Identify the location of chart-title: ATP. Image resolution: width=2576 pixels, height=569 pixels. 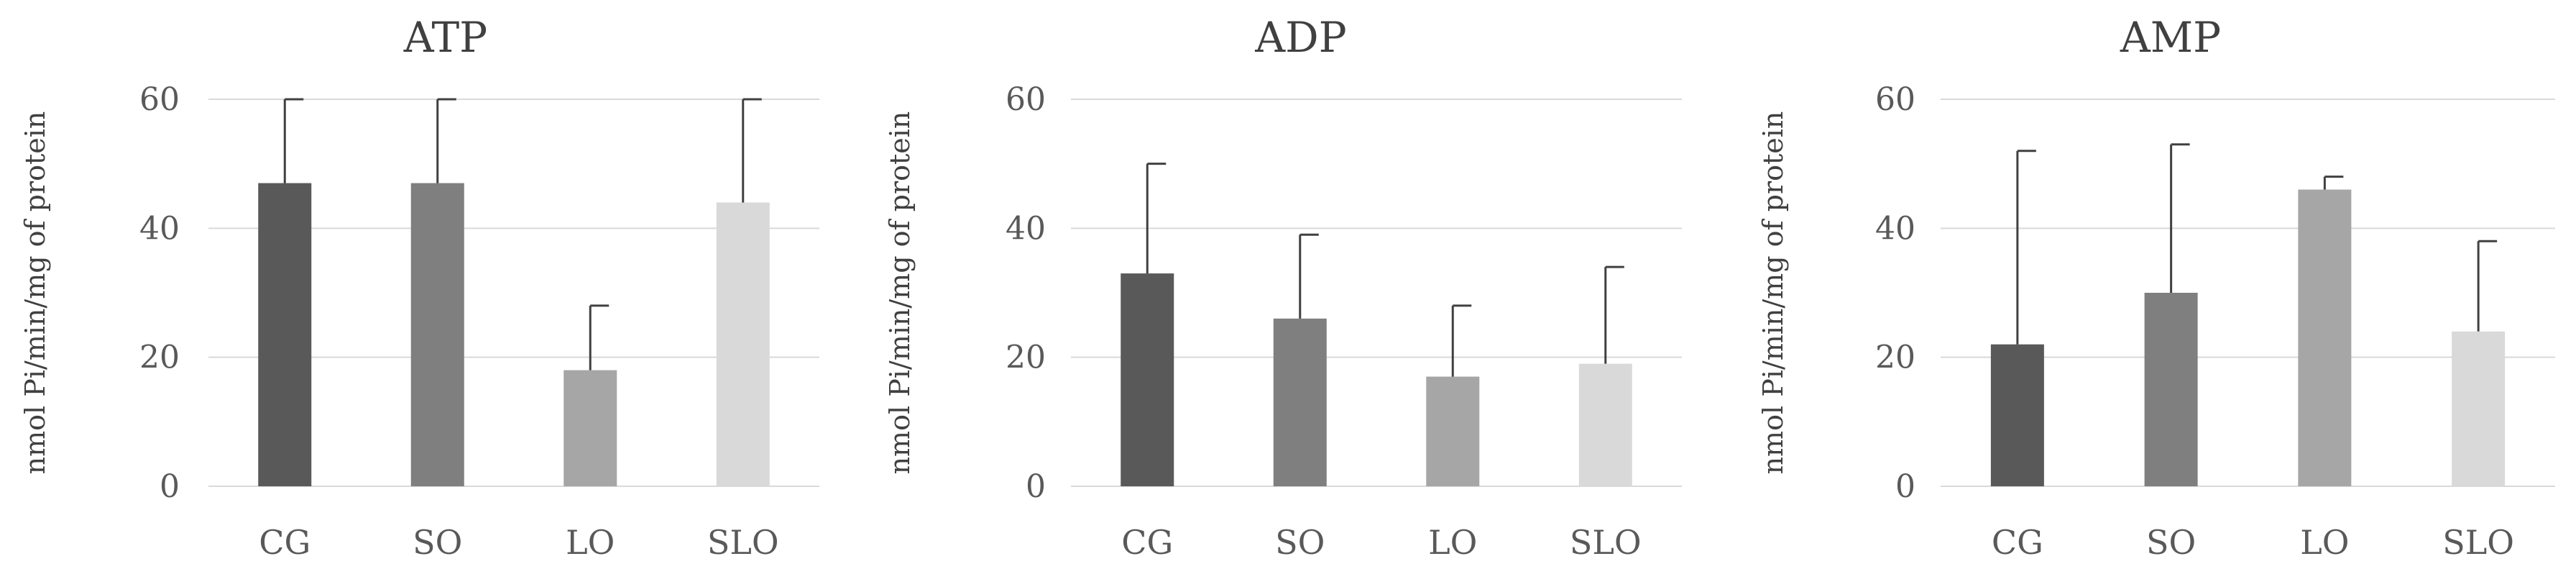
(445, 38).